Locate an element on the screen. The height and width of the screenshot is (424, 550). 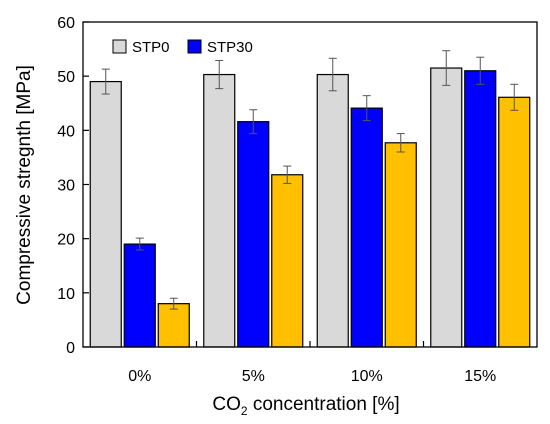
y-tick-label: 40 is located at coordinates (66, 131).